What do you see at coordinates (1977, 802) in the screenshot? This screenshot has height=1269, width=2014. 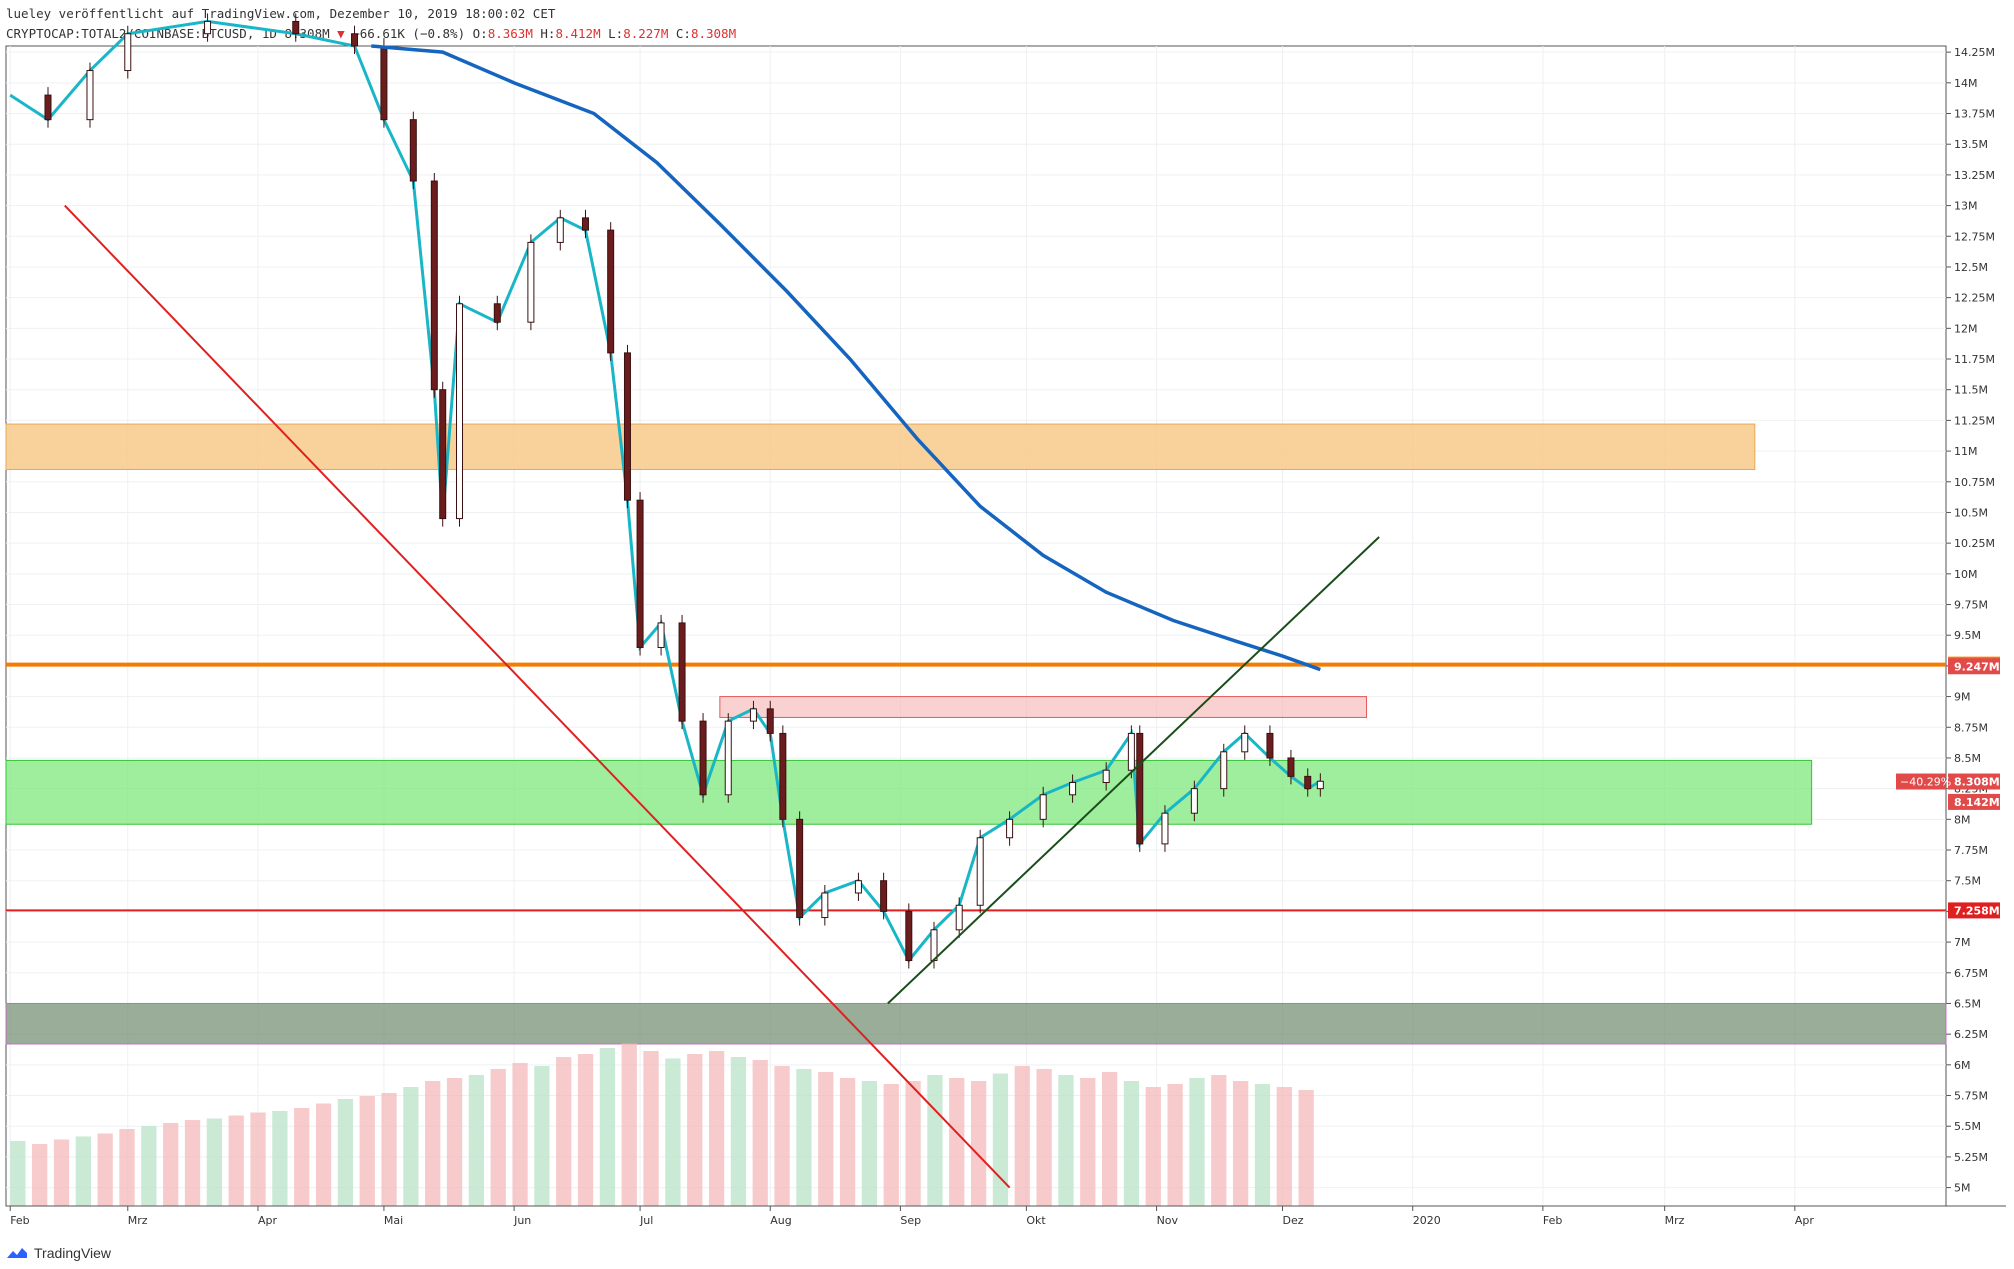 I see `price-label: 8.142M` at bounding box center [1977, 802].